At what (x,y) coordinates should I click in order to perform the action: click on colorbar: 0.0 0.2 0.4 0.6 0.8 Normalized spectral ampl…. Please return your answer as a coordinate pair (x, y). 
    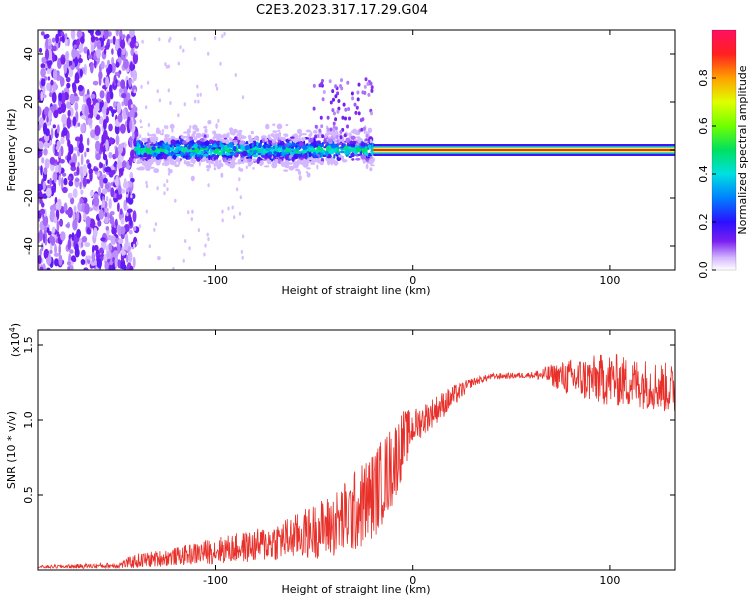
    Looking at the image, I should click on (723, 154).